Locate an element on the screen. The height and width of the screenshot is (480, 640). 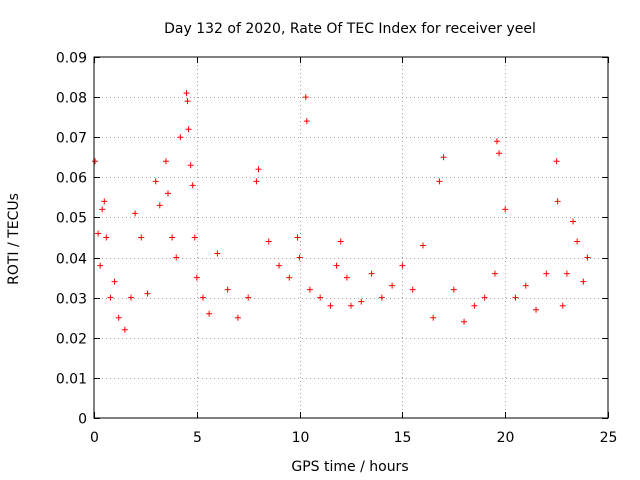
y-tick-label: 0.05 is located at coordinates (71, 219).